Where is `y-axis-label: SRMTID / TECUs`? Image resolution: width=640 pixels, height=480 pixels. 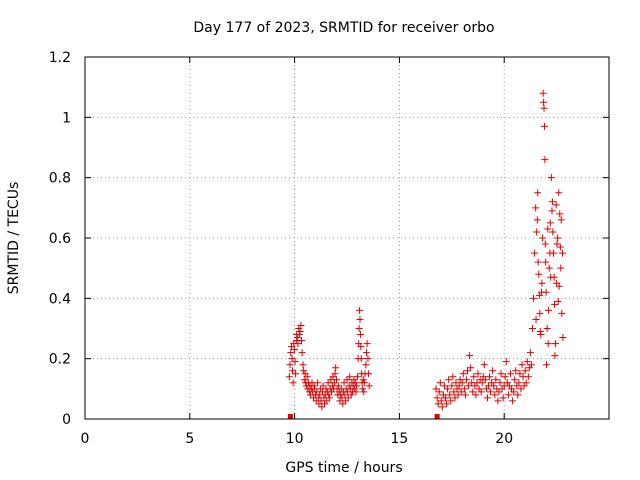
y-axis-label: SRMTID / TECUs is located at coordinates (14, 238).